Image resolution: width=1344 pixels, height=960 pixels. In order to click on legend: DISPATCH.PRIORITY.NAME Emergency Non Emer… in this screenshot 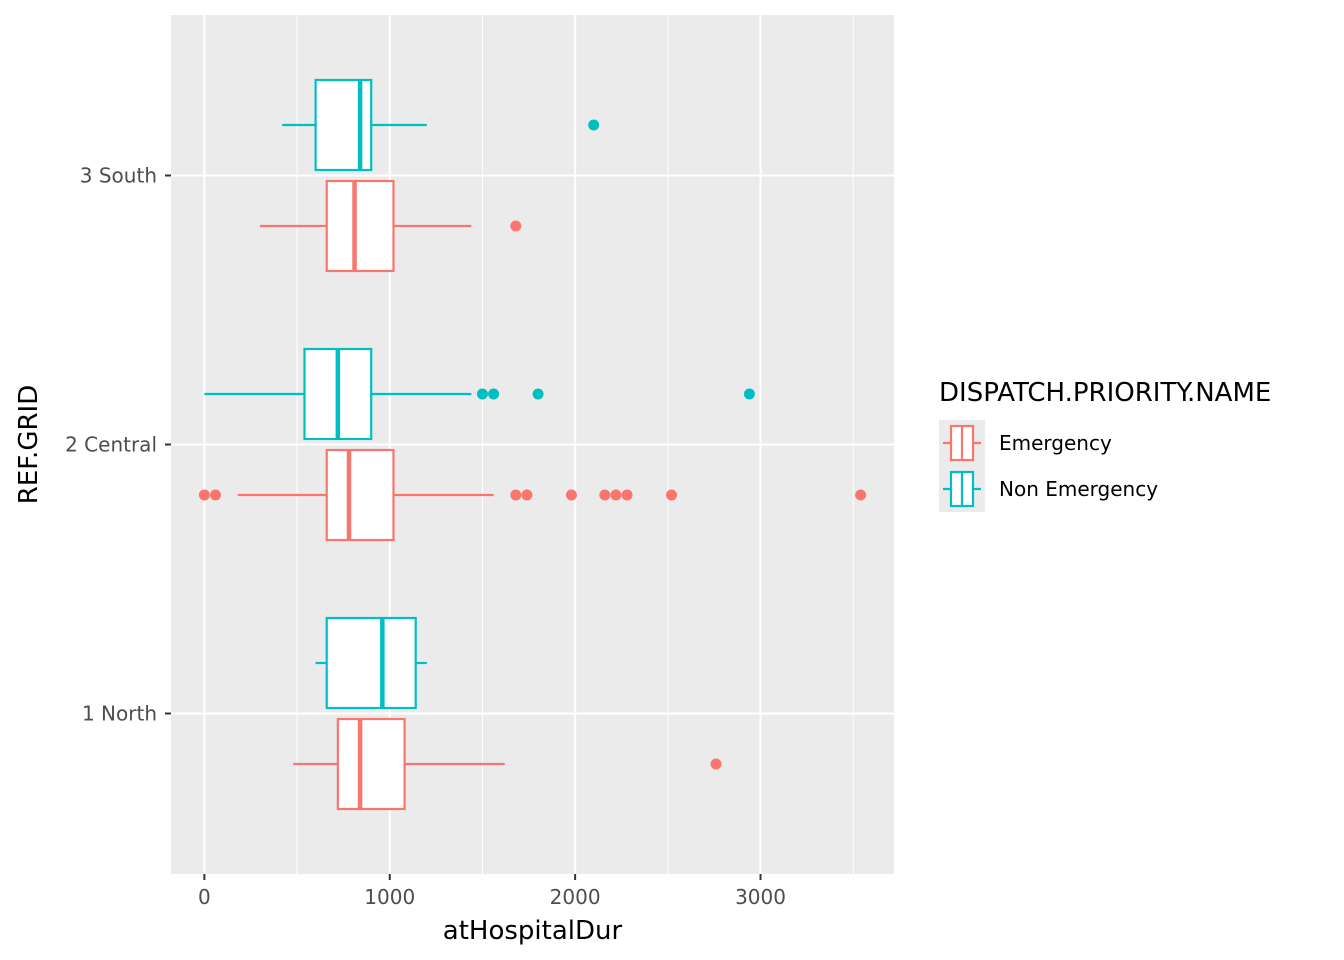, I will do `click(1105, 445)`.